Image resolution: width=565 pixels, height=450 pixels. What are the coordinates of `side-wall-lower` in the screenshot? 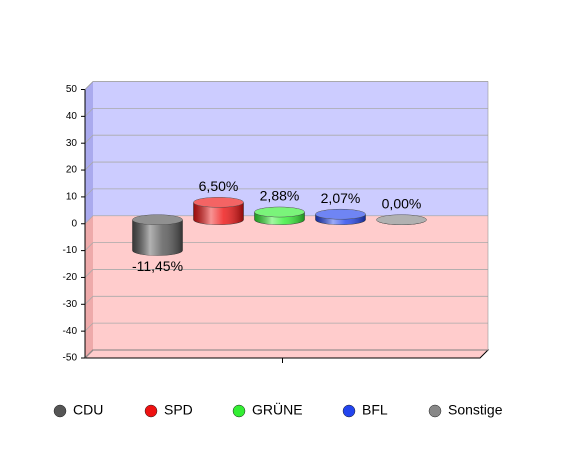 It's located at (89, 286).